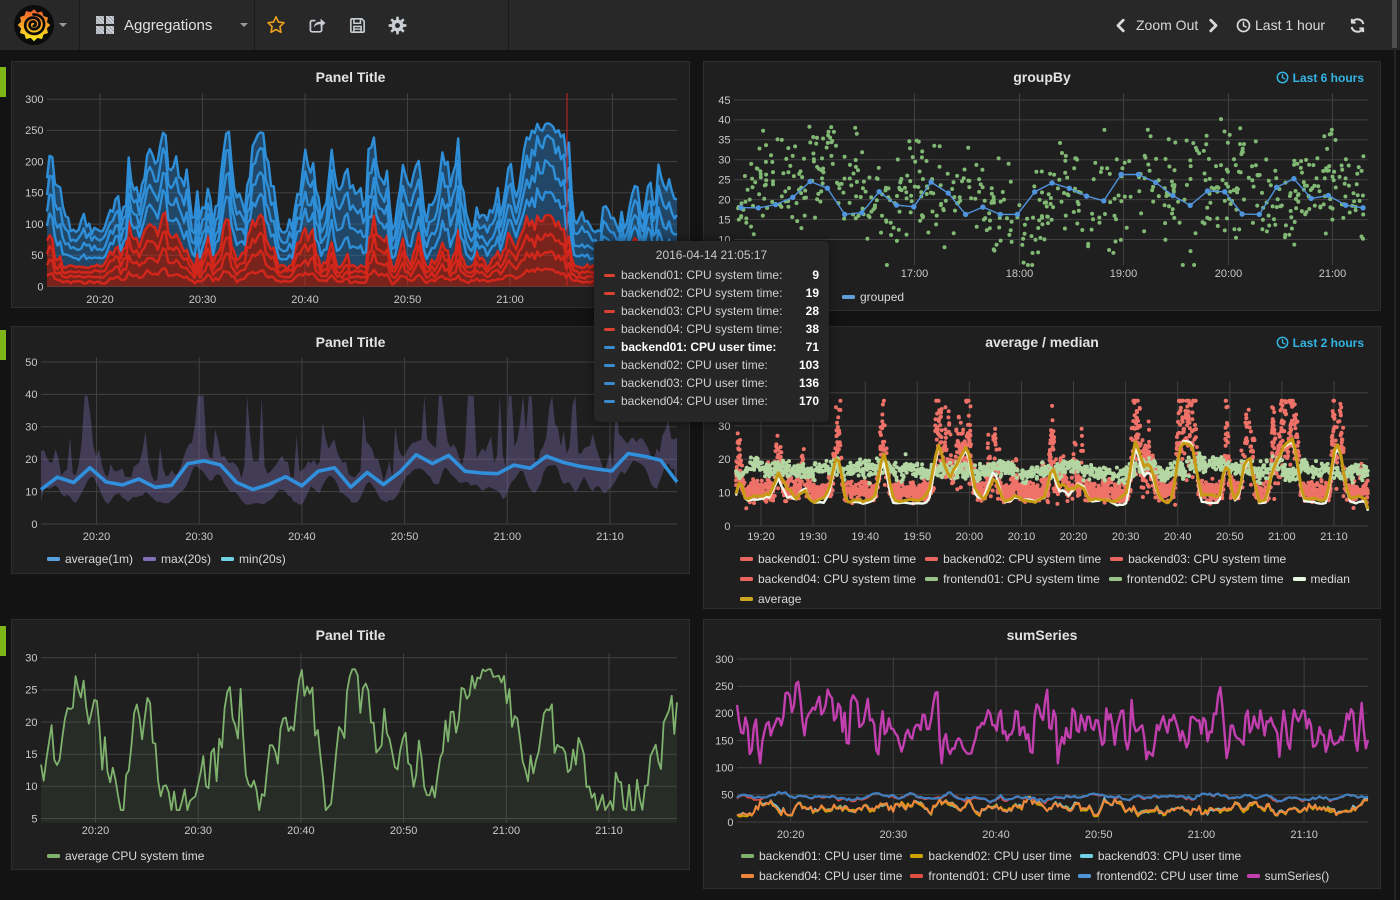  What do you see at coordinates (865, 537) in the screenshot?
I see `svg-text: 19:40` at bounding box center [865, 537].